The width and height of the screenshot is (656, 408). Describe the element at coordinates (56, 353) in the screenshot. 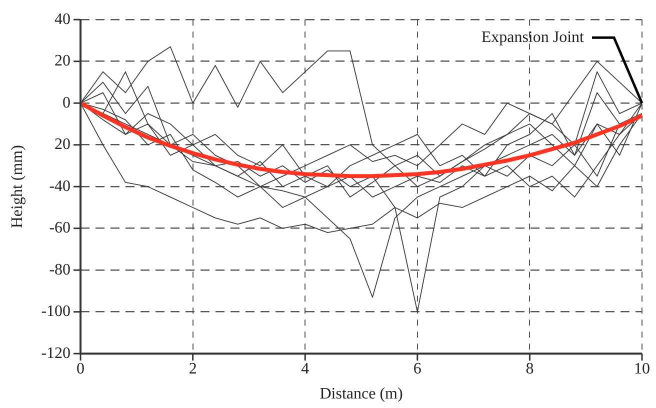

I see `y-tick-label: -120` at that location.